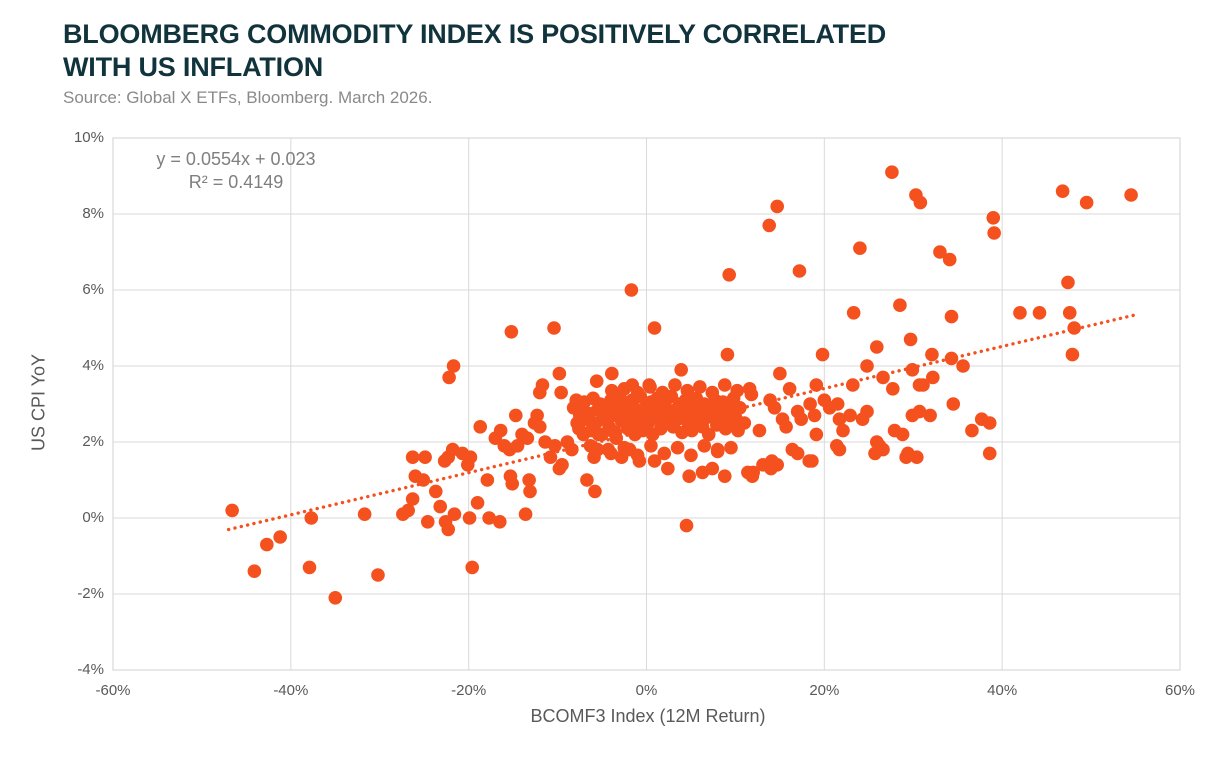 The image size is (1223, 764). Describe the element at coordinates (824, 690) in the screenshot. I see `x-tick-label: 20%` at that location.